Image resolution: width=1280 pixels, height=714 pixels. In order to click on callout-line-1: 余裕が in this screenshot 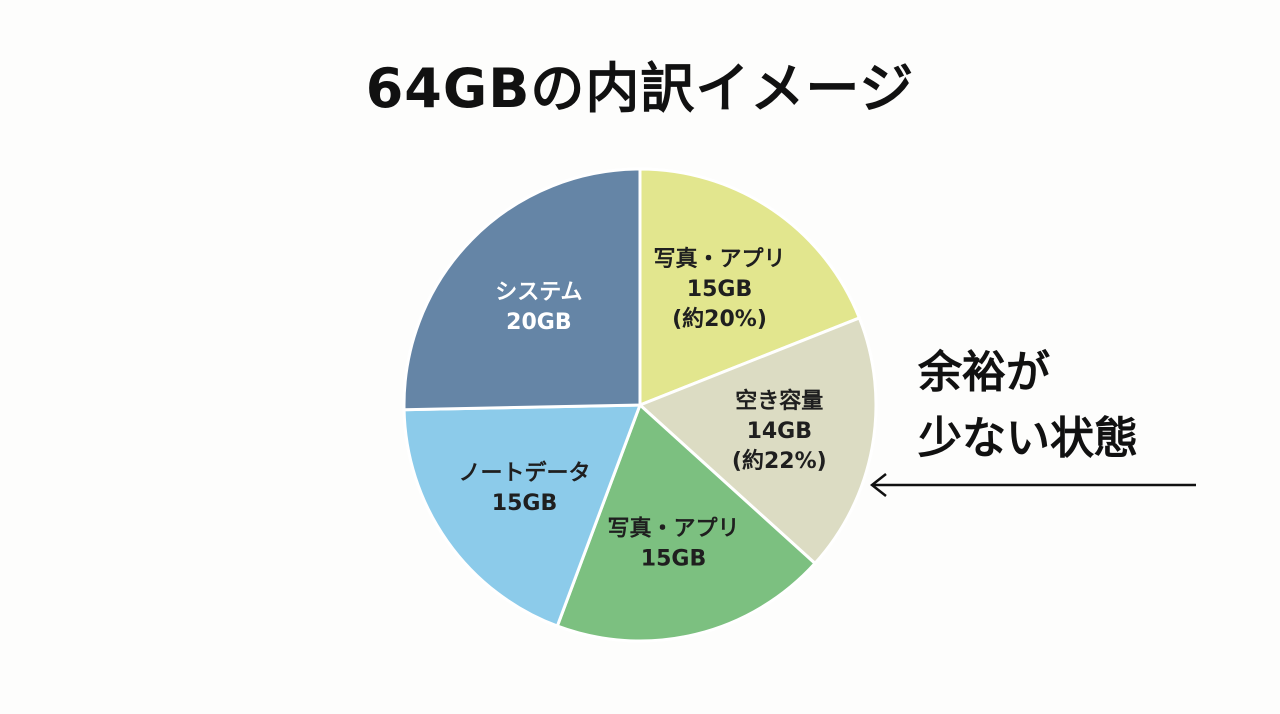, I will do `click(984, 372)`.